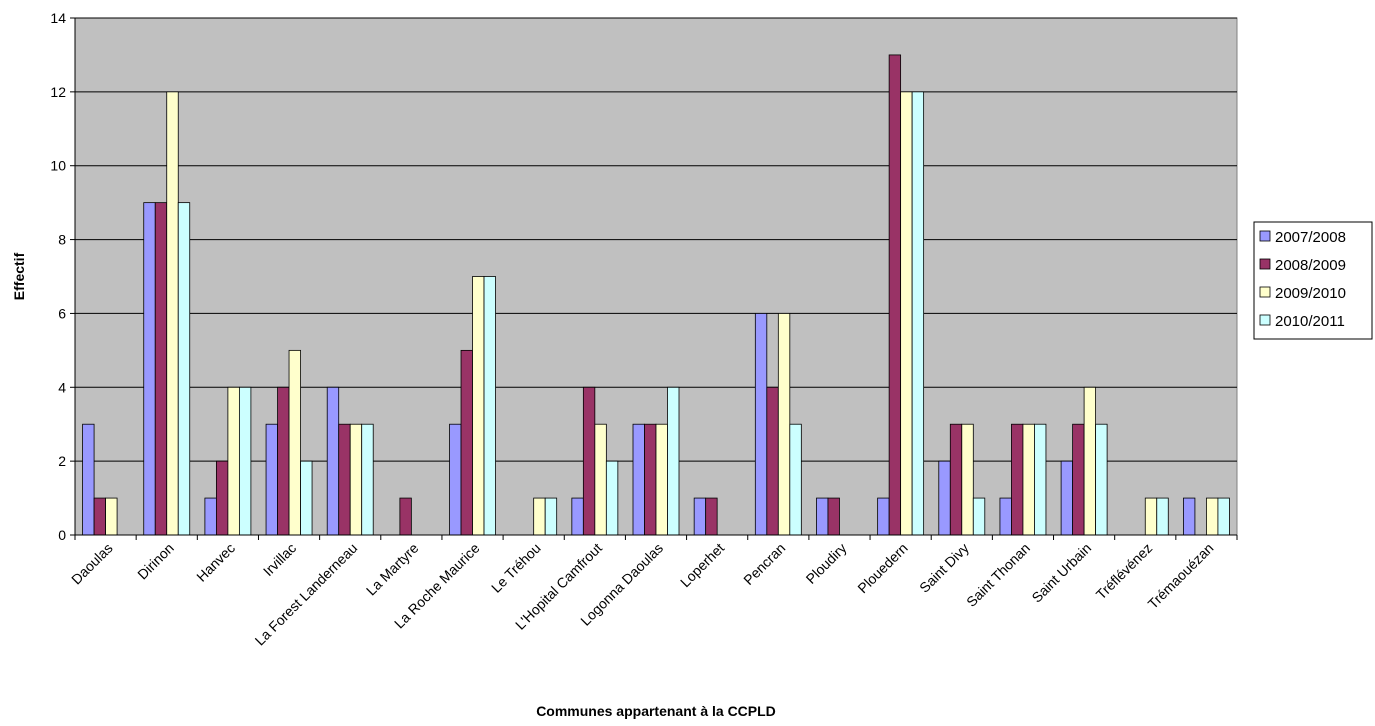  Describe the element at coordinates (764, 564) in the screenshot. I see `x-category-label: Pencran` at that location.